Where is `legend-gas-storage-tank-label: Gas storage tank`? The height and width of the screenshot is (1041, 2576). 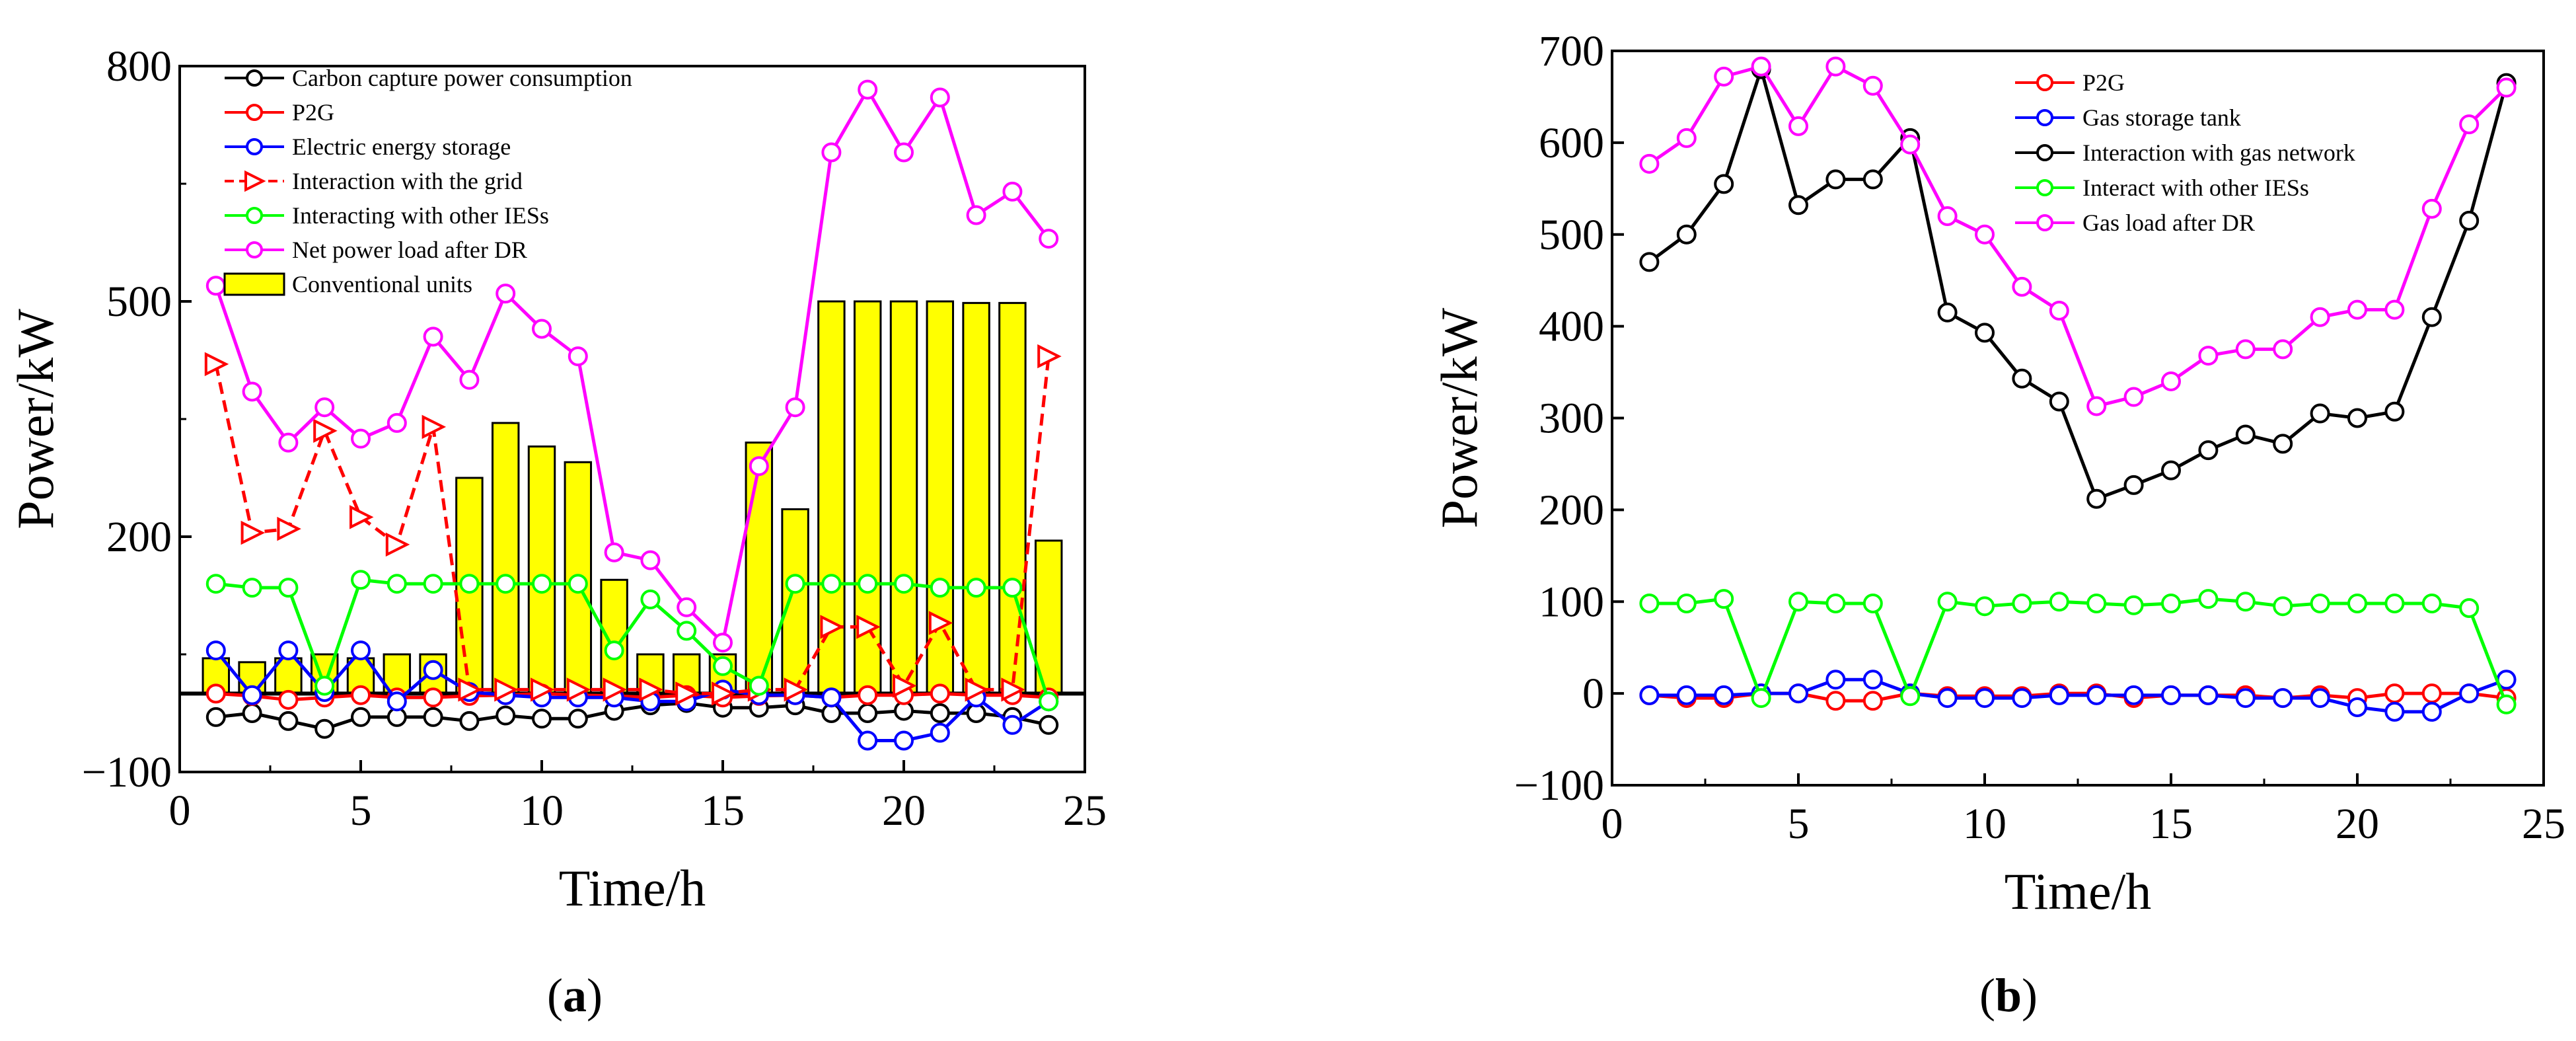
legend-gas-storage-tank-label: Gas storage tank is located at coordinates (2161, 117).